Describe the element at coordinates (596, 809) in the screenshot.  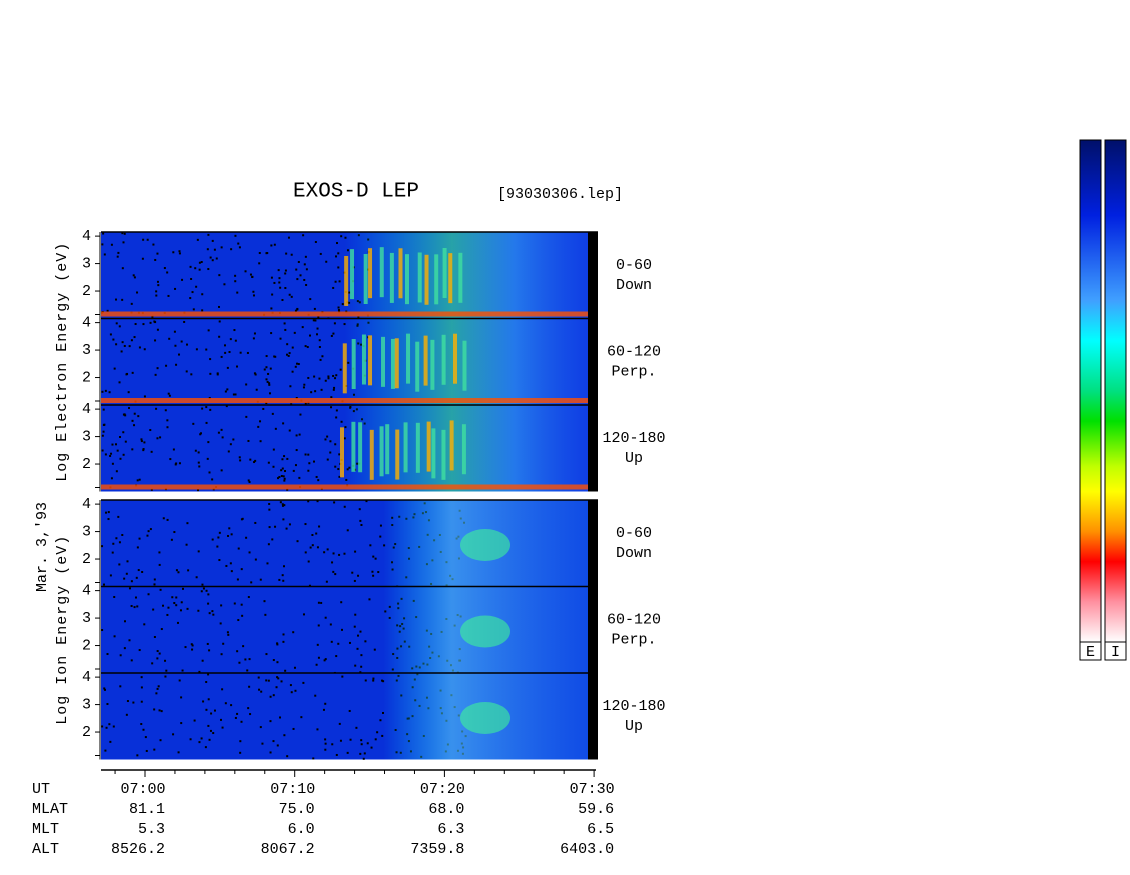
I see `ephemeris-value: 59.6` at that location.